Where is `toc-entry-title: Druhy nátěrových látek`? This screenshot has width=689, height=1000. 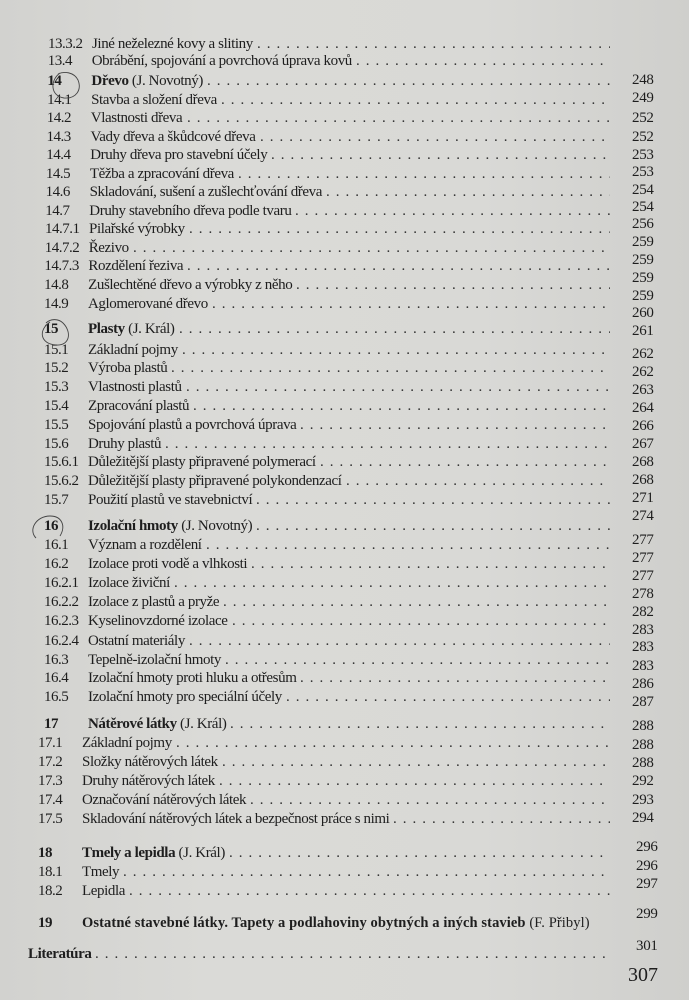
toc-entry-title: Druhy nátěrových látek is located at coordinates (148, 781).